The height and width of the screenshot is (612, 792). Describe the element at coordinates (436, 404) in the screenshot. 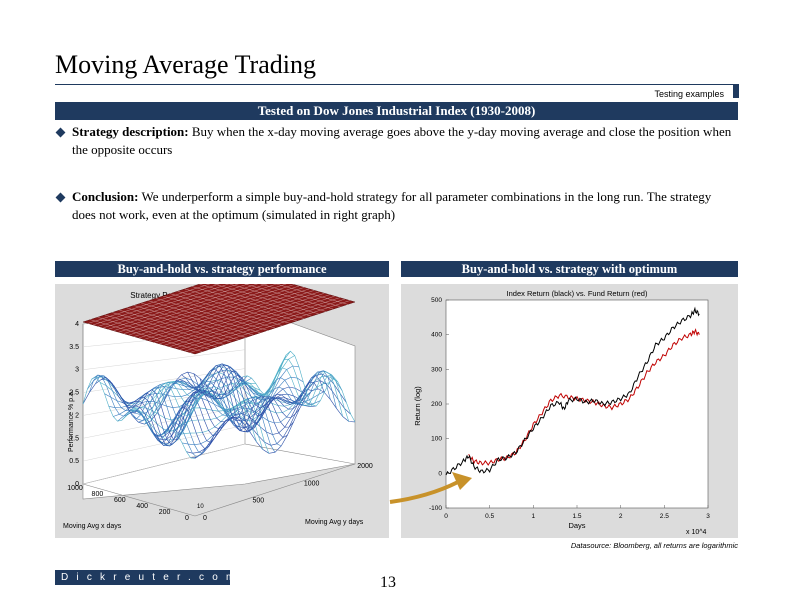

I see `y-tick-label: 200` at that location.